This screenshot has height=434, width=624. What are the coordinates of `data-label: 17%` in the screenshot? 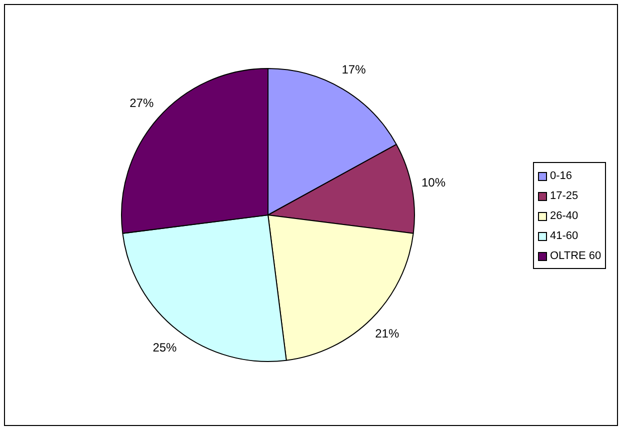 It's located at (354, 69).